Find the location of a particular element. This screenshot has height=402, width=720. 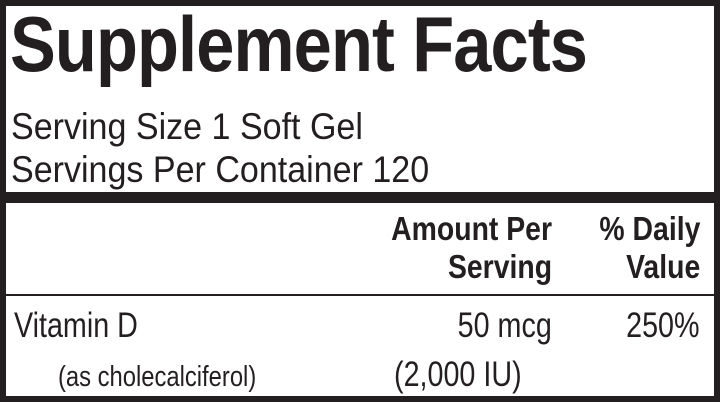

amount-header-line2: Serving is located at coordinates (499, 266).